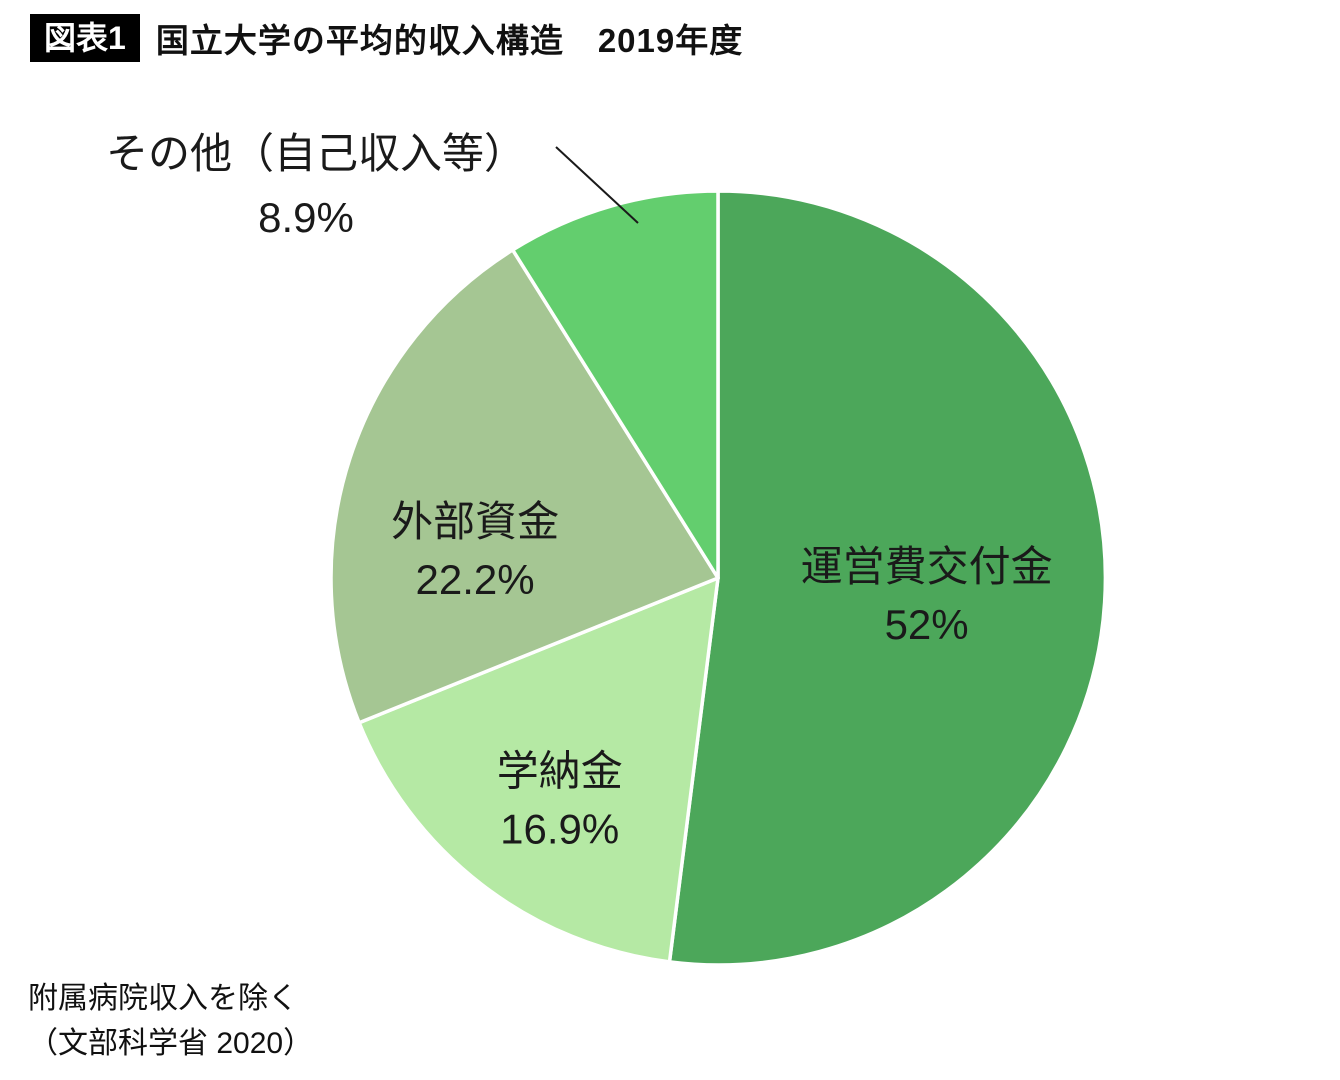 The width and height of the screenshot is (1340, 1080). What do you see at coordinates (475, 579) in the screenshot?
I see `slice-value-3: 22.2%` at bounding box center [475, 579].